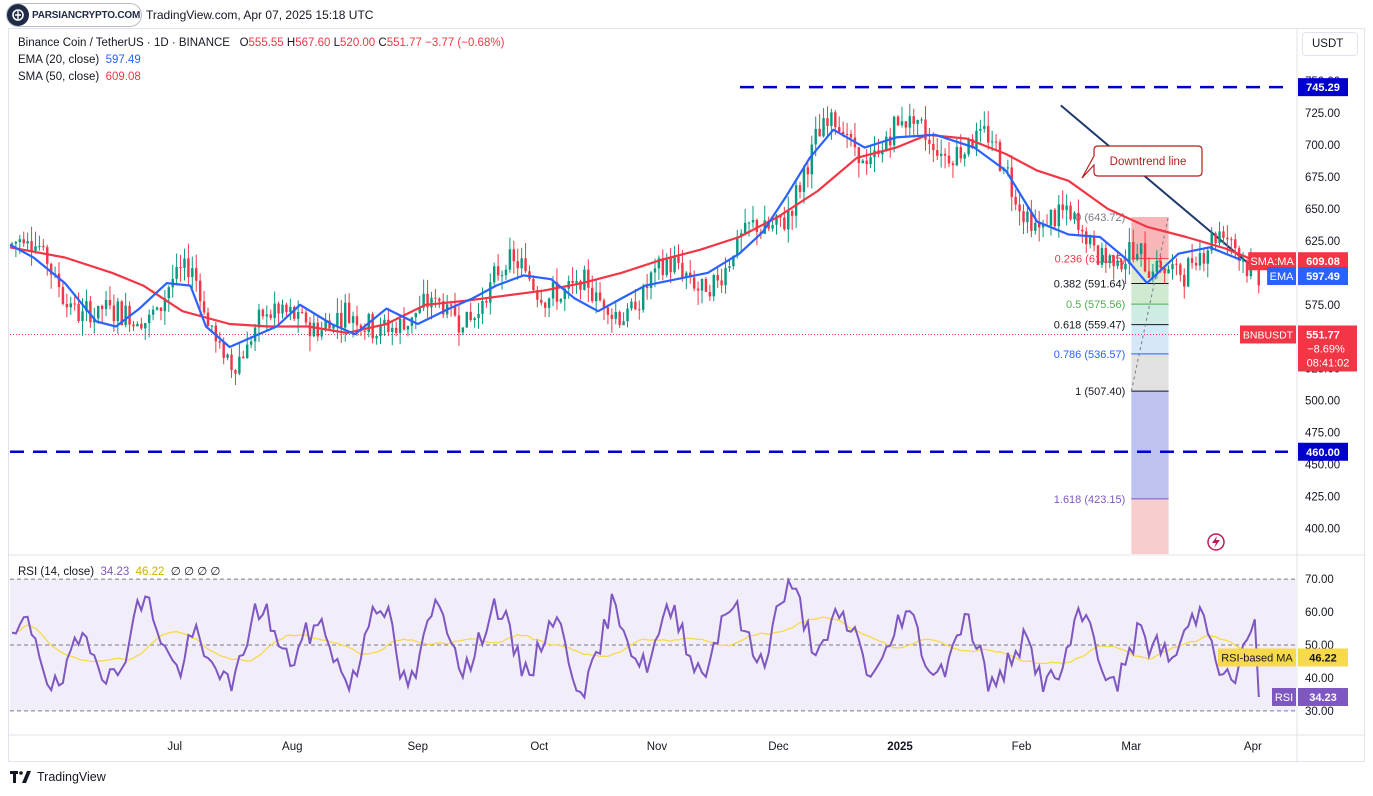  Describe the element at coordinates (195, 572) in the screenshot. I see `rsi-legend-extra: ∅ ∅ ∅ ∅` at that location.